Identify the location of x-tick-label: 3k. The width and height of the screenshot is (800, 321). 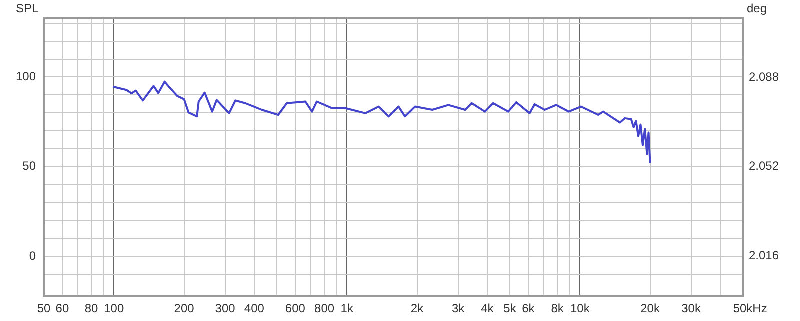
(459, 309).